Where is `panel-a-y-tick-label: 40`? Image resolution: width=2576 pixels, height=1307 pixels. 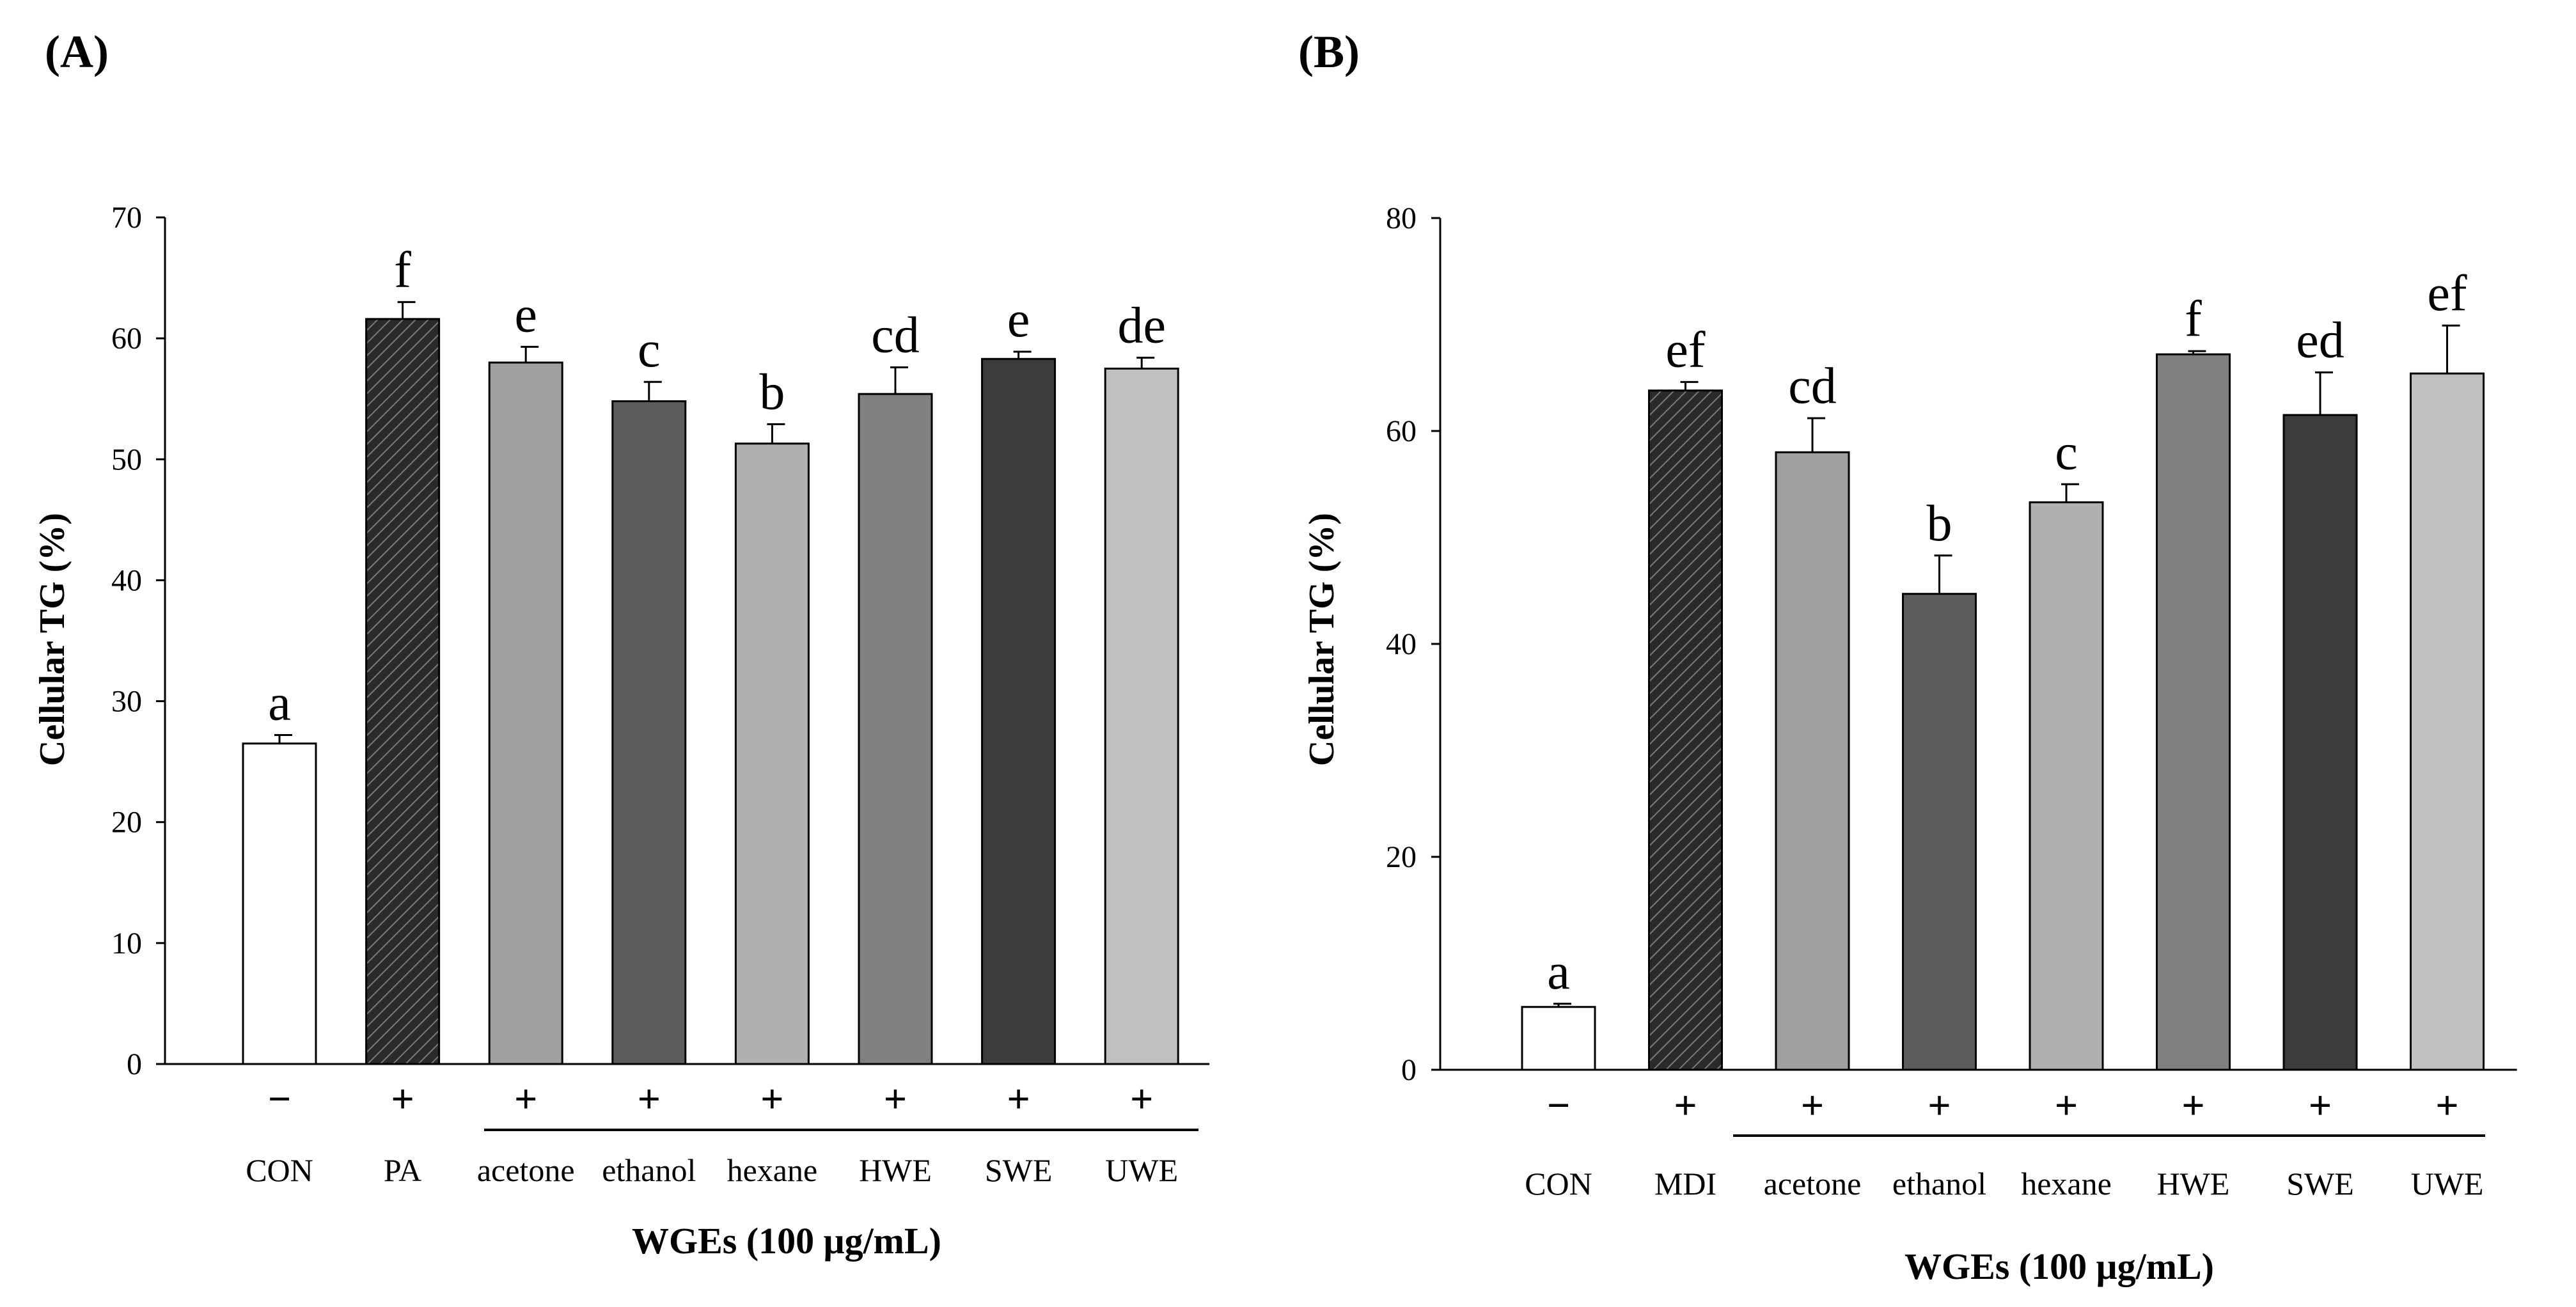 panel-a-y-tick-label: 40 is located at coordinates (126, 580).